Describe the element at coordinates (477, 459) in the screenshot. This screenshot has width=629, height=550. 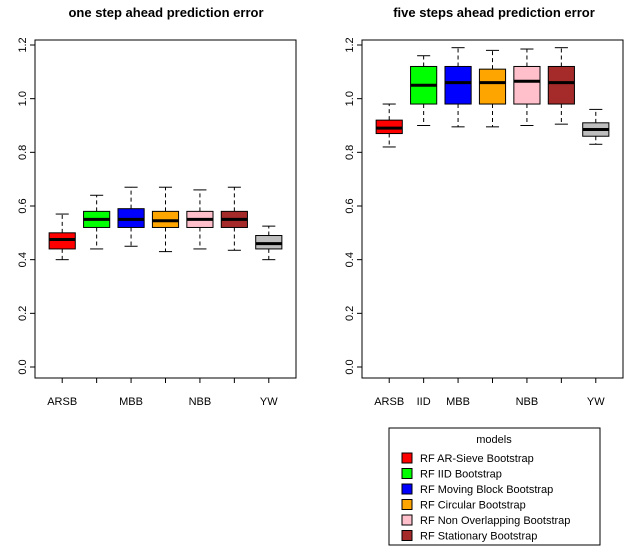
I see `legend-label: RF AR-Sieve Bootstrap` at that location.